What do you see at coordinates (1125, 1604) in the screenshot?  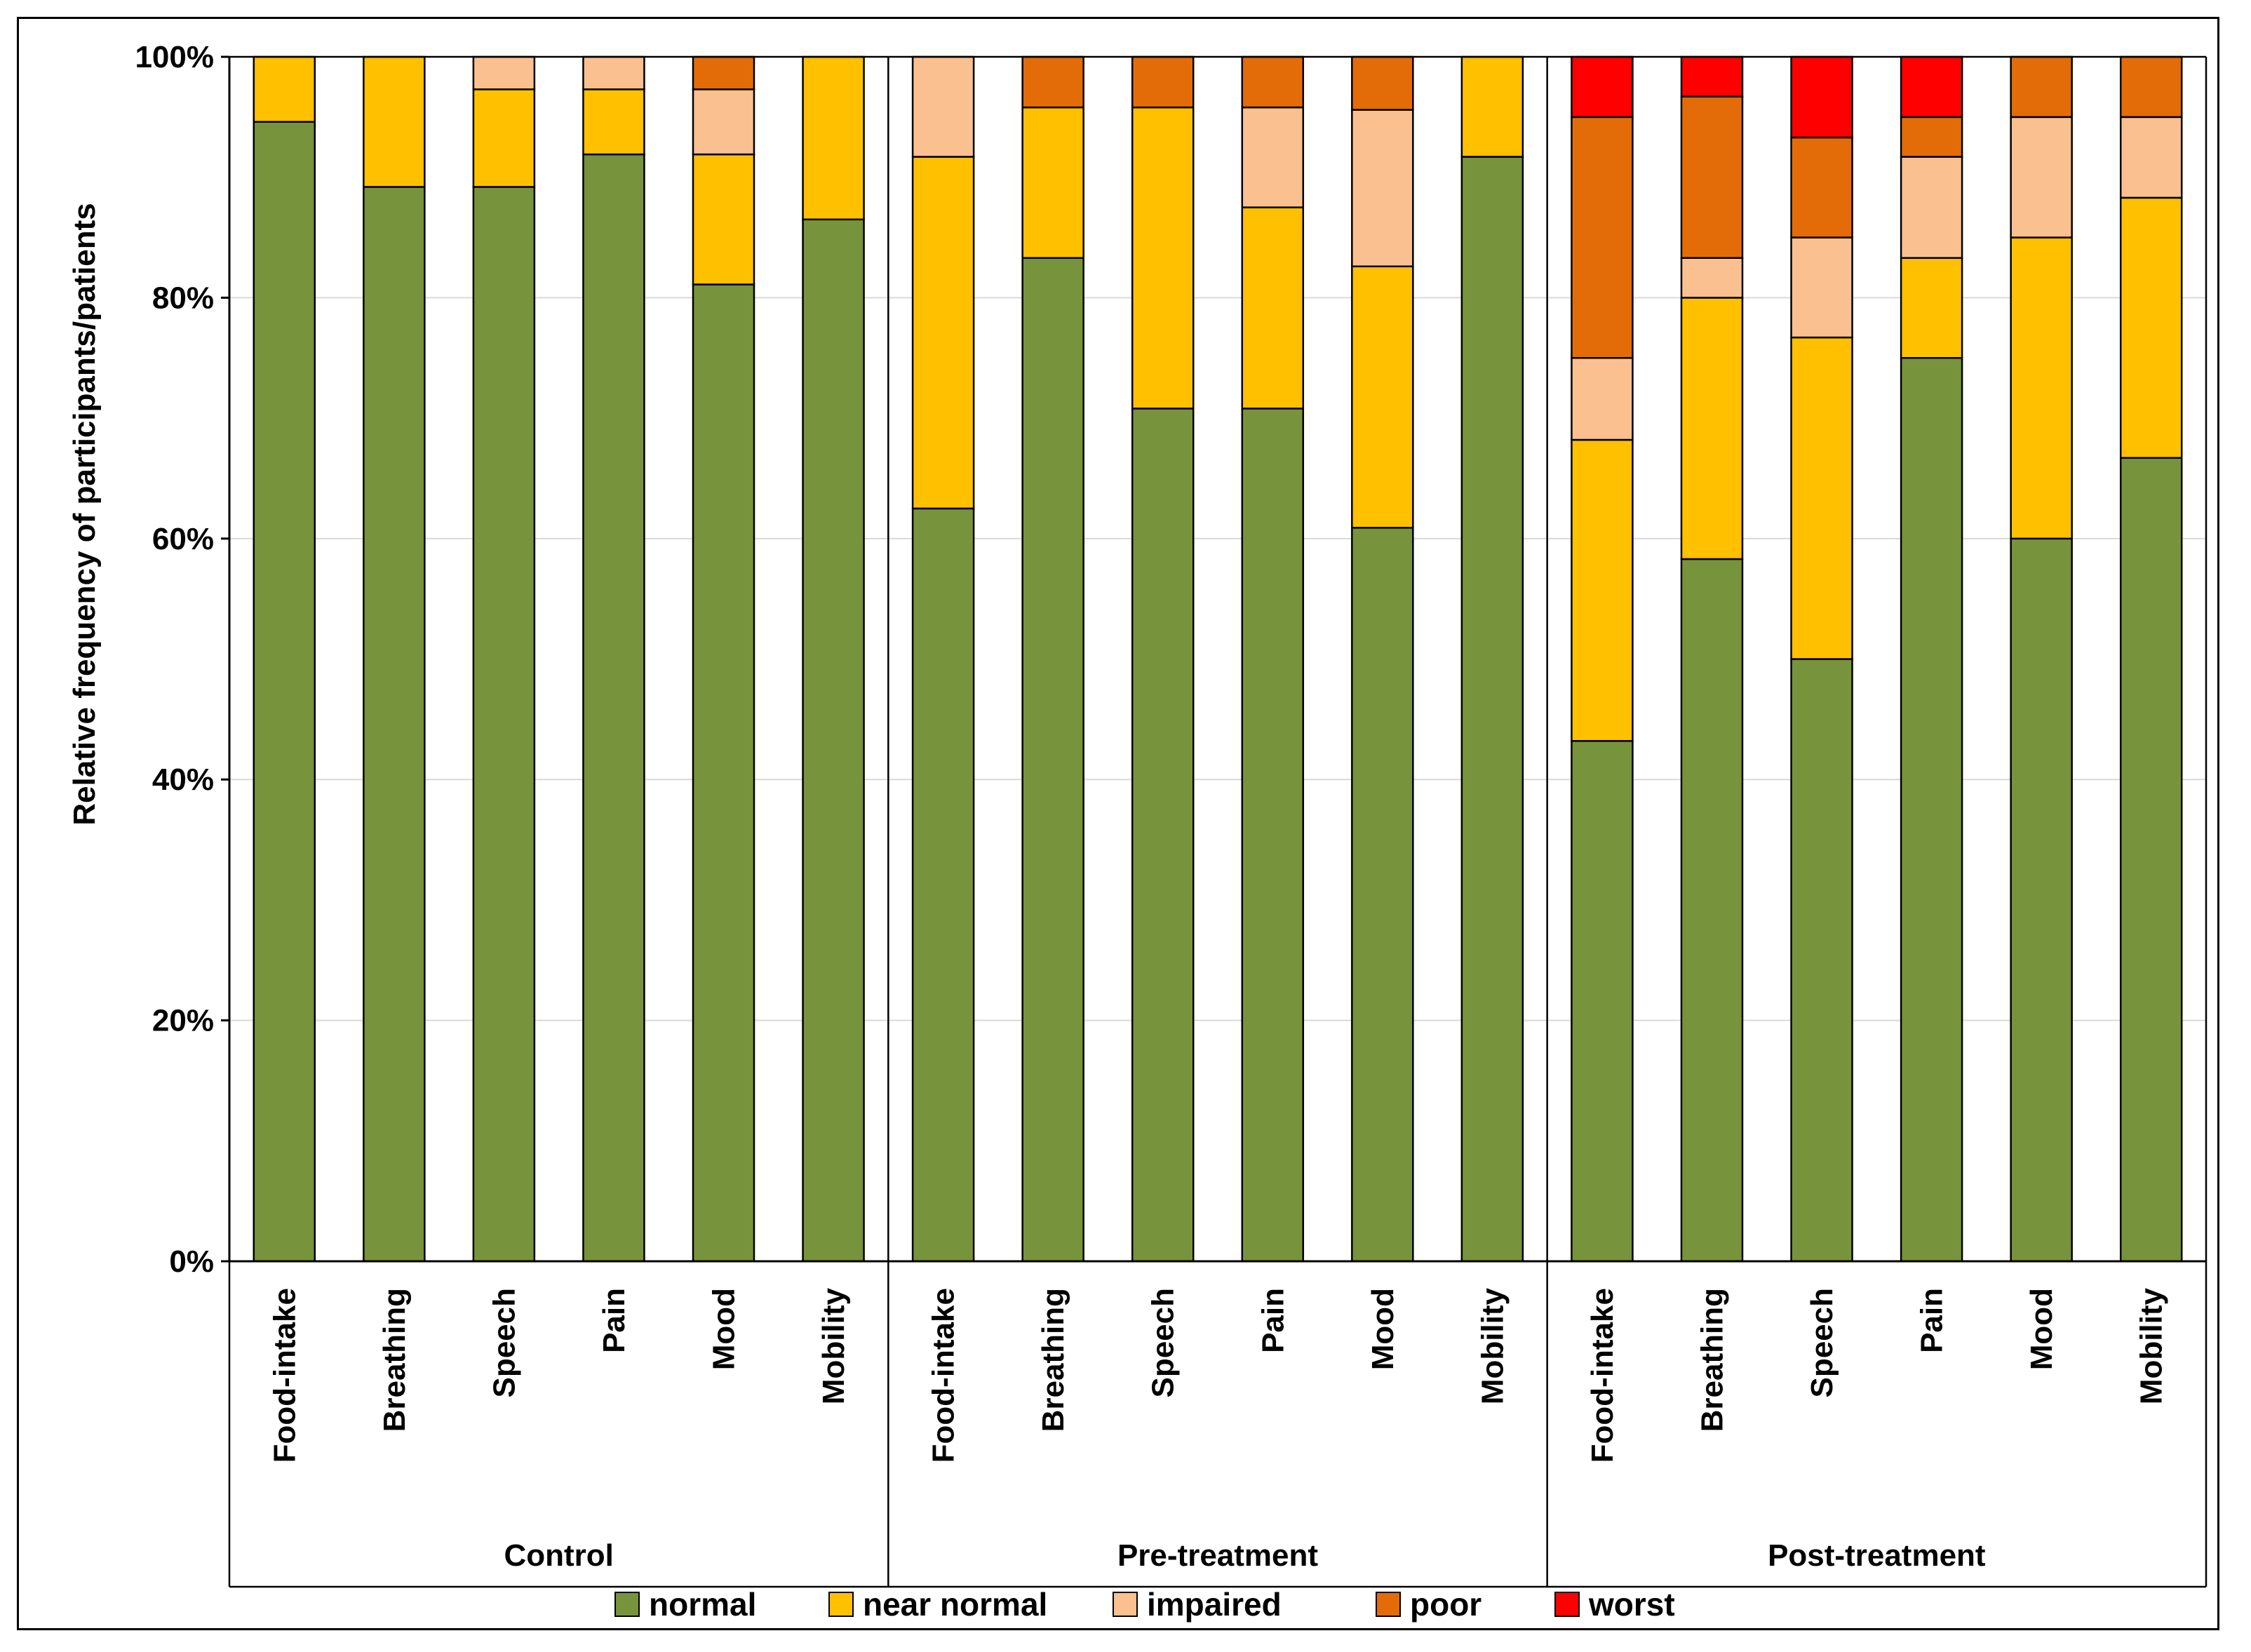 I see `legend-swatch-impaired` at bounding box center [1125, 1604].